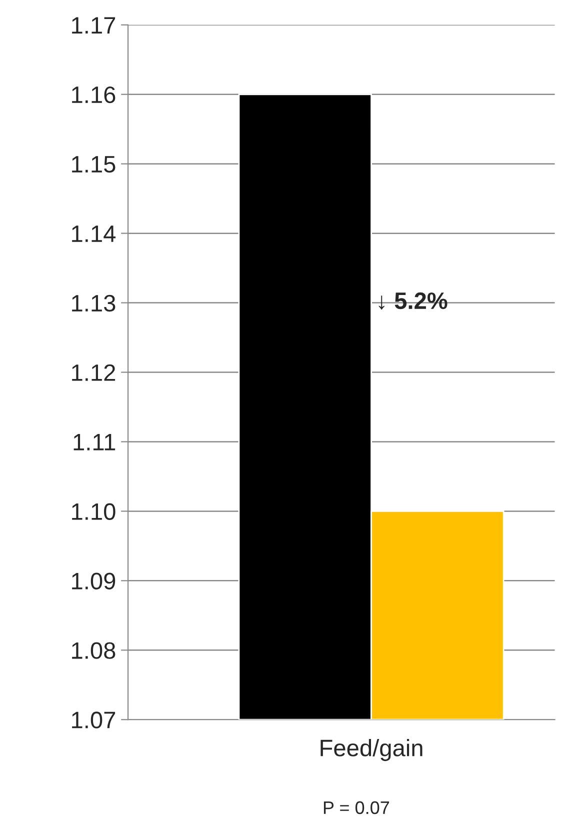 The width and height of the screenshot is (569, 830). Describe the element at coordinates (94, 95) in the screenshot. I see `y-tick-label: 1.16` at that location.